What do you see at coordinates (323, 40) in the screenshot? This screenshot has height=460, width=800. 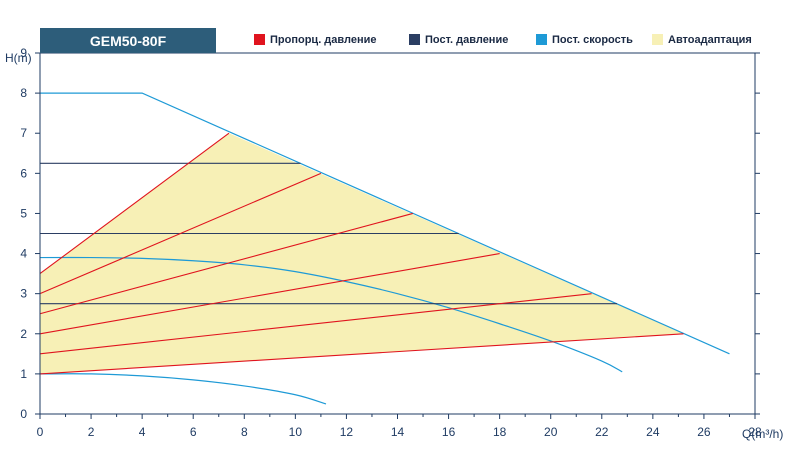 I see `legend-label-0: Пропорц. давление` at bounding box center [323, 40].